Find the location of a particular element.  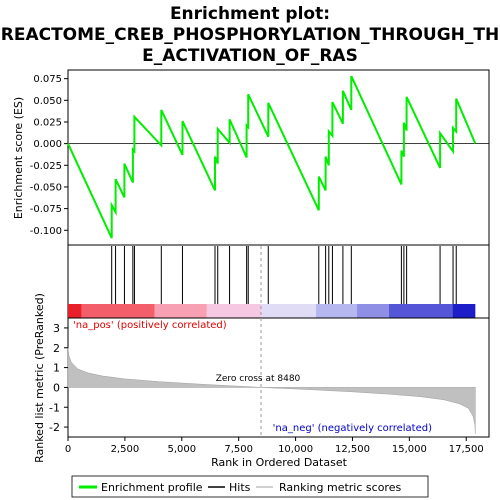

metric-ytick-label: 1 is located at coordinates (56, 368).